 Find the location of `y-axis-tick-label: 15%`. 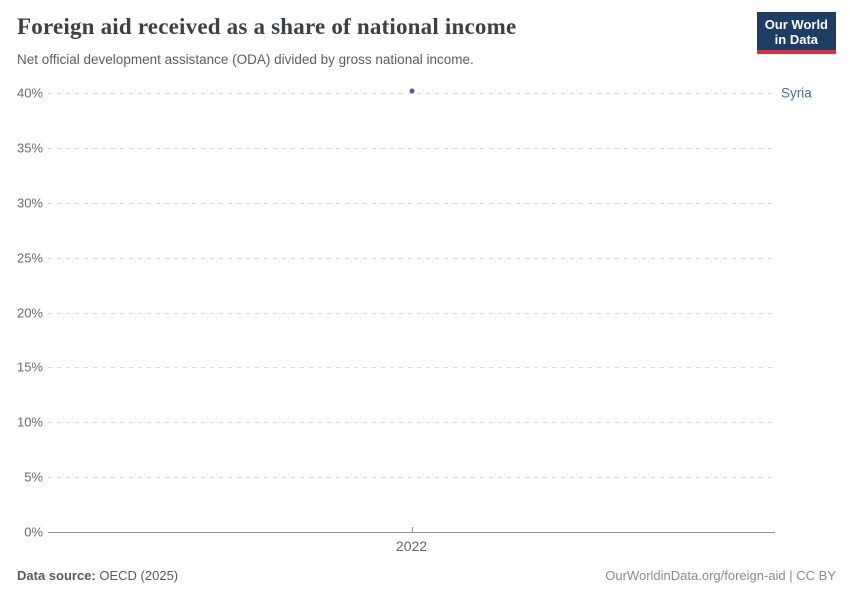

y-axis-tick-label: 15% is located at coordinates (29, 367).